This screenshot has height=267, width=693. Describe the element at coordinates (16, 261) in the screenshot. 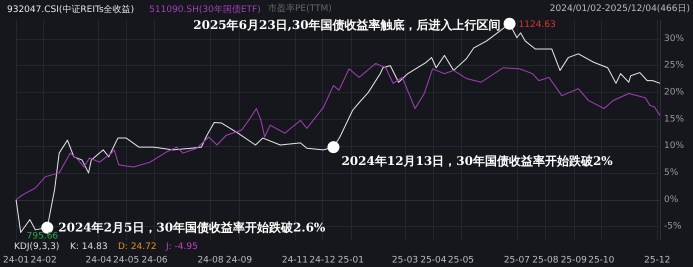

I see `x-tick-label: 24-01` at that location.